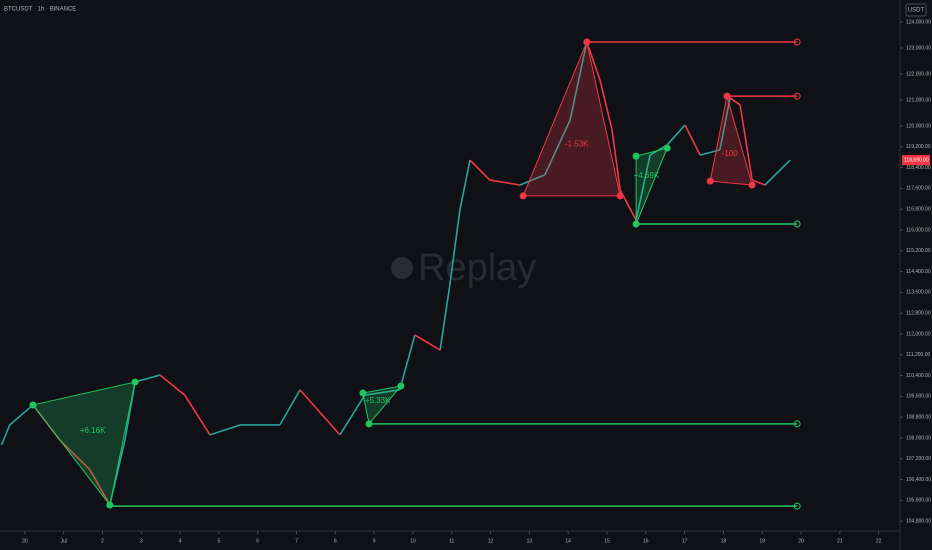  What do you see at coordinates (918, 355) in the screenshot?
I see `y-tick-label: 111,200.00` at bounding box center [918, 355].